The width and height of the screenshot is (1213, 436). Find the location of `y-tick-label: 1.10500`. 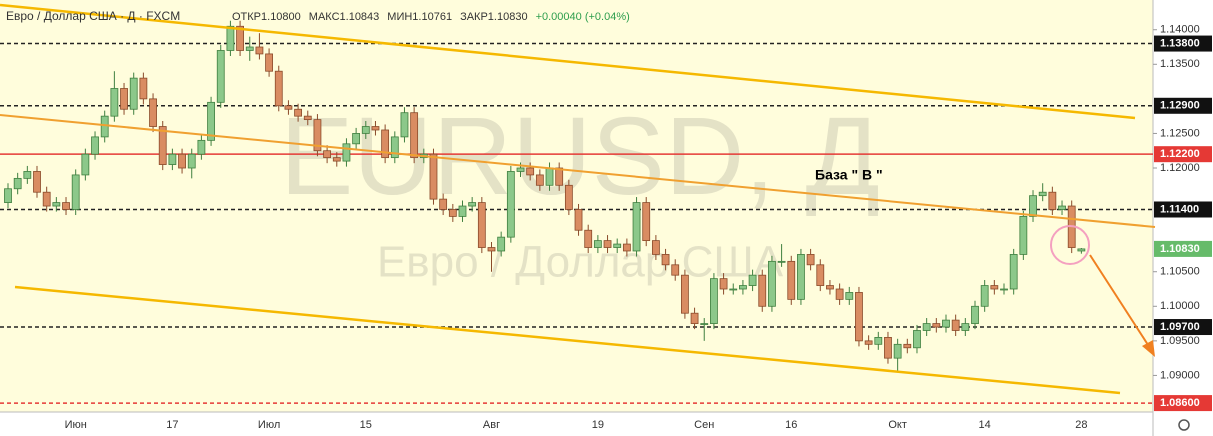

y-tick-label: 1.10500 is located at coordinates (1180, 272).